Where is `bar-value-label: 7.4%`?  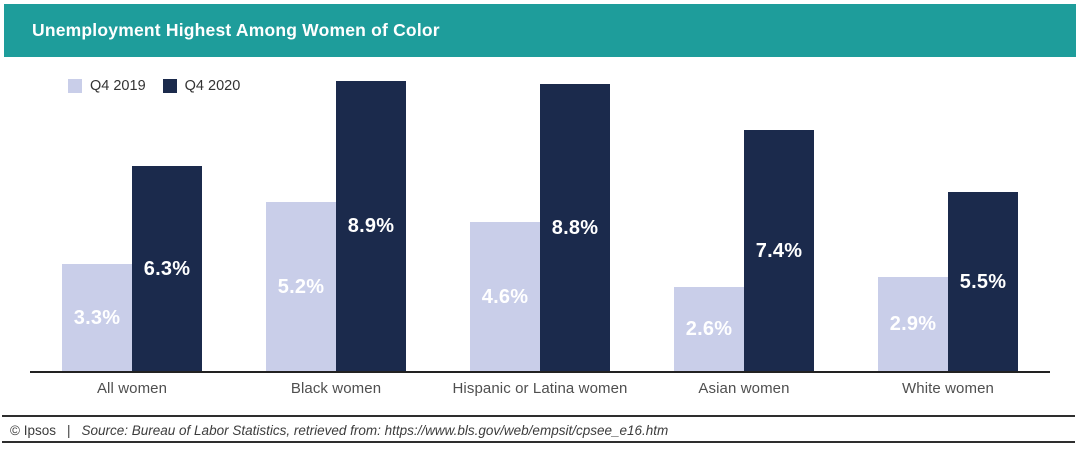
bar-value-label: 7.4% is located at coordinates (779, 250).